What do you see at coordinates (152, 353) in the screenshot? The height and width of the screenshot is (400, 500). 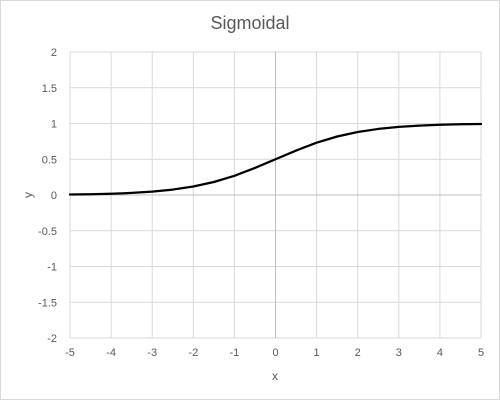 I see `x-tick-label: -3` at bounding box center [152, 353].